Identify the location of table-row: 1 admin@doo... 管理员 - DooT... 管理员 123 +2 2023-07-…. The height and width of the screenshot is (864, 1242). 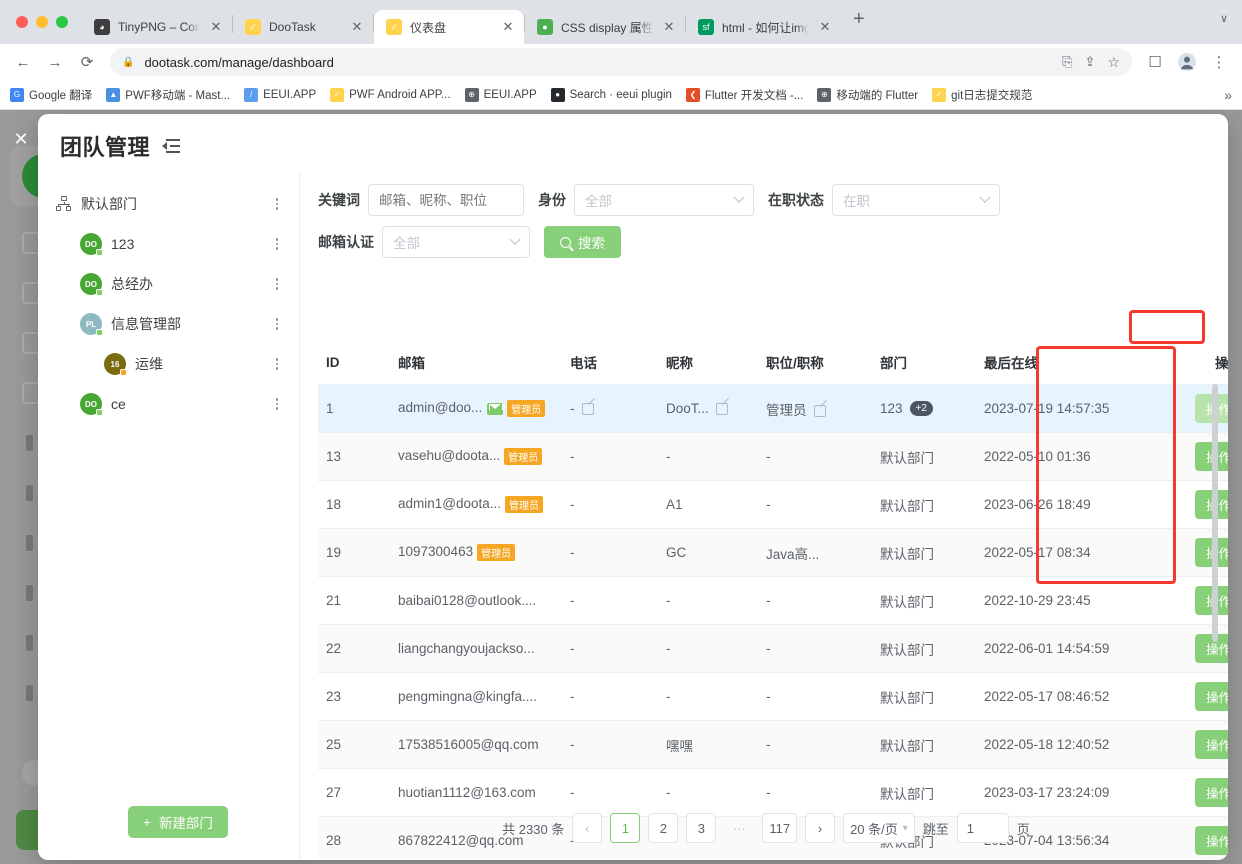
(773, 408).